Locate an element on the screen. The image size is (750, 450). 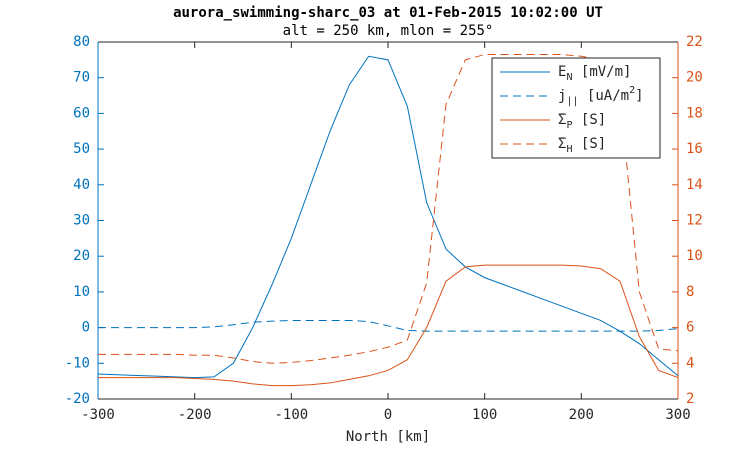
y2-tick-label: 16 is located at coordinates (694, 149).